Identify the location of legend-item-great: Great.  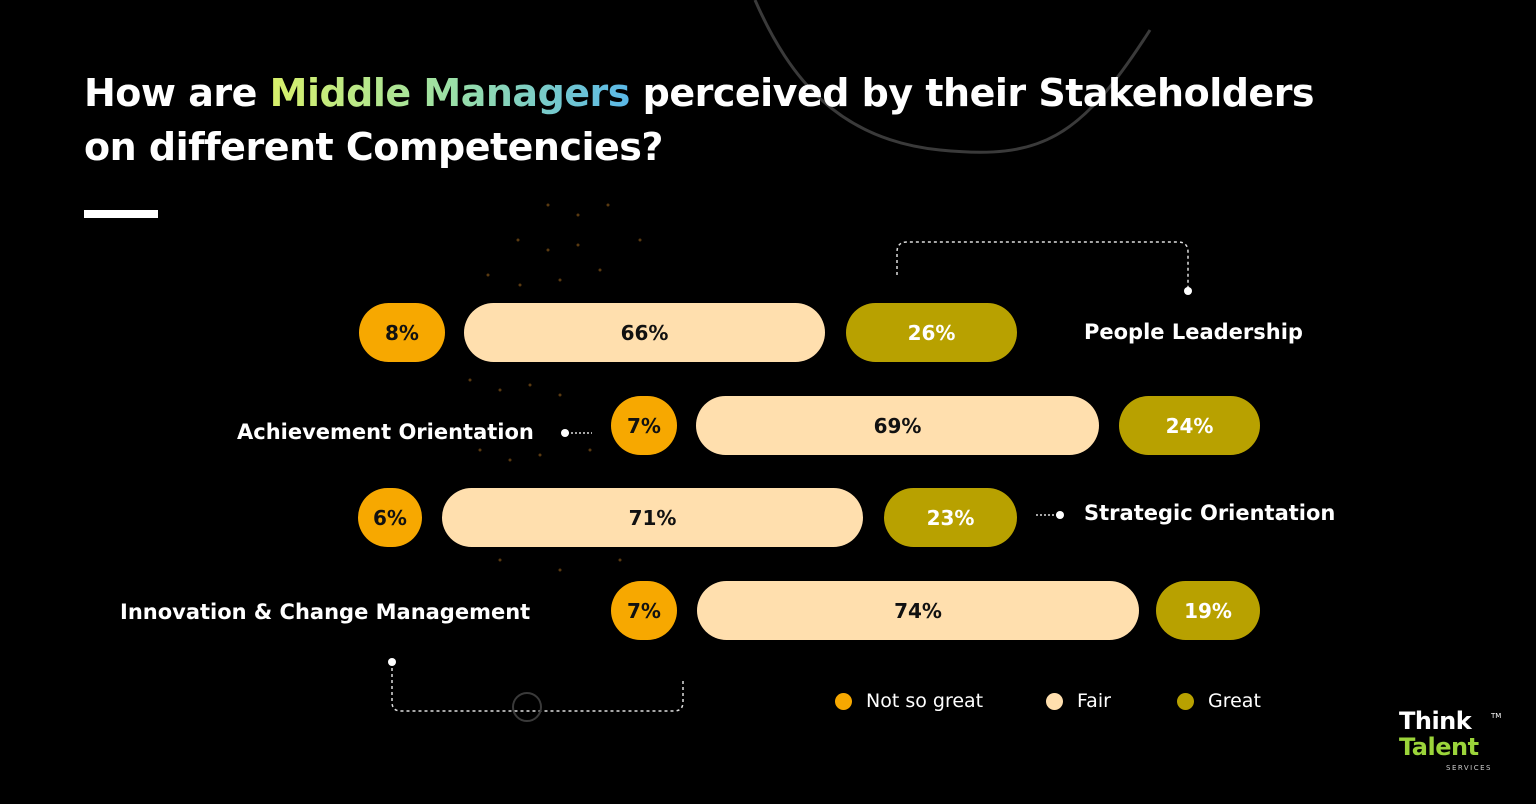
(1219, 701).